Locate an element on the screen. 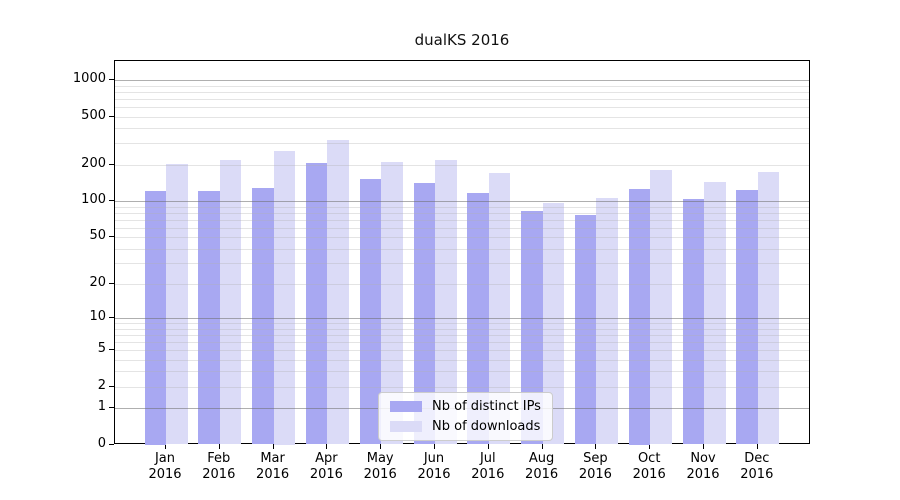 This screenshot has width=900, height=500. x-tick-label: Feb 2016 is located at coordinates (219, 466).